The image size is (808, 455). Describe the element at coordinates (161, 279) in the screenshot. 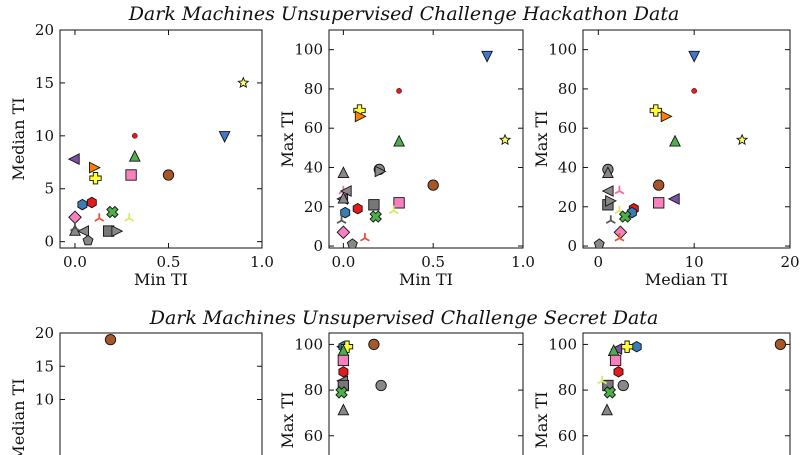

I see `x-axis-label: Min TI` at that location.